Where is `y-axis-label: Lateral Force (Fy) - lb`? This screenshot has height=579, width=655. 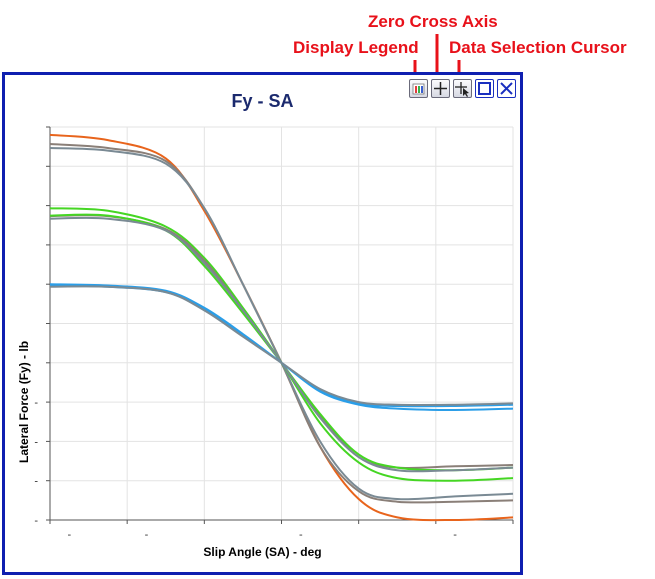
y-axis-label: Lateral Force (Fy) - lb is located at coordinates (24, 401).